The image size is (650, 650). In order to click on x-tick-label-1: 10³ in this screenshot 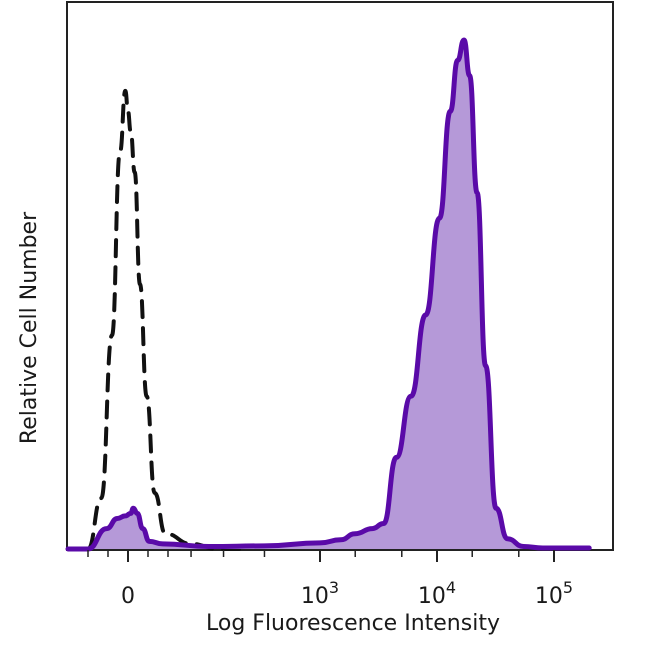, I will do `click(320, 593)`.